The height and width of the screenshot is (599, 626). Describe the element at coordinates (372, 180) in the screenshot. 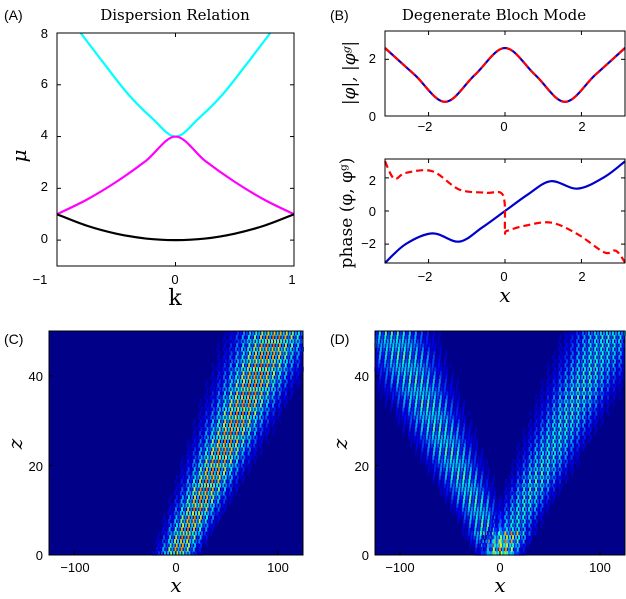

I see `b2-ytick-2: 2` at that location.